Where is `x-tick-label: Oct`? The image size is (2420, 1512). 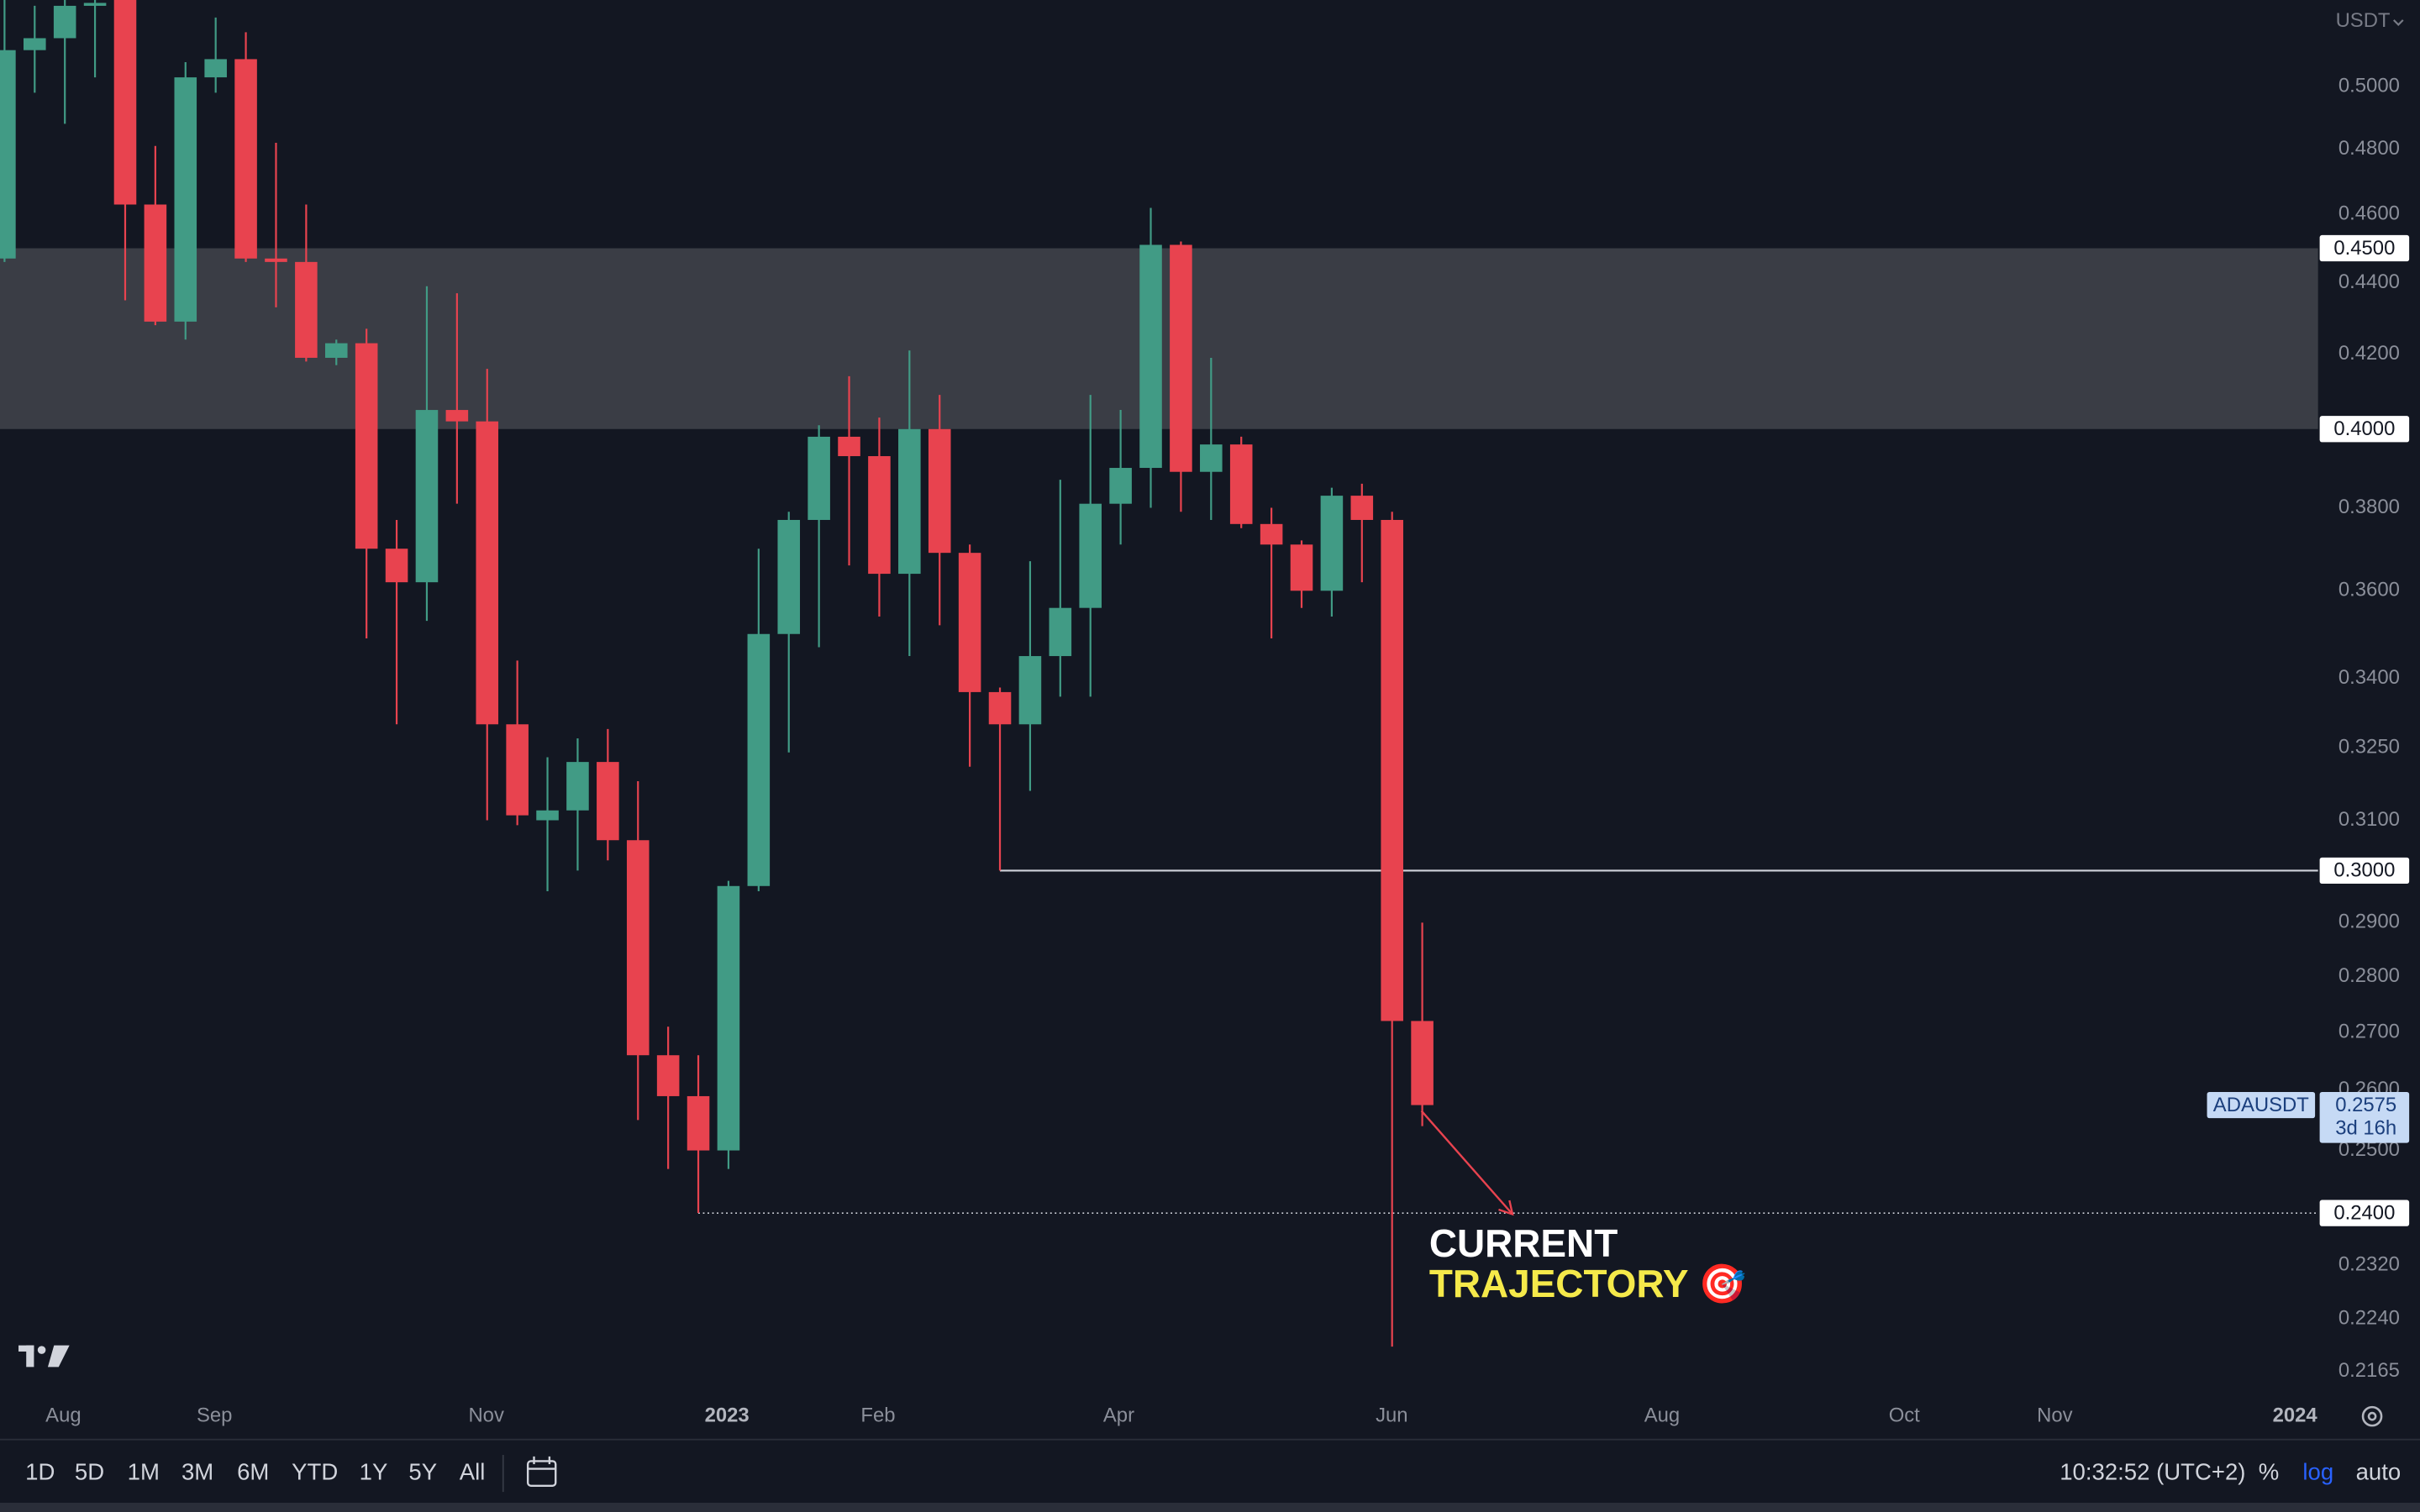
x-tick-label: Oct is located at coordinates (1905, 1415).